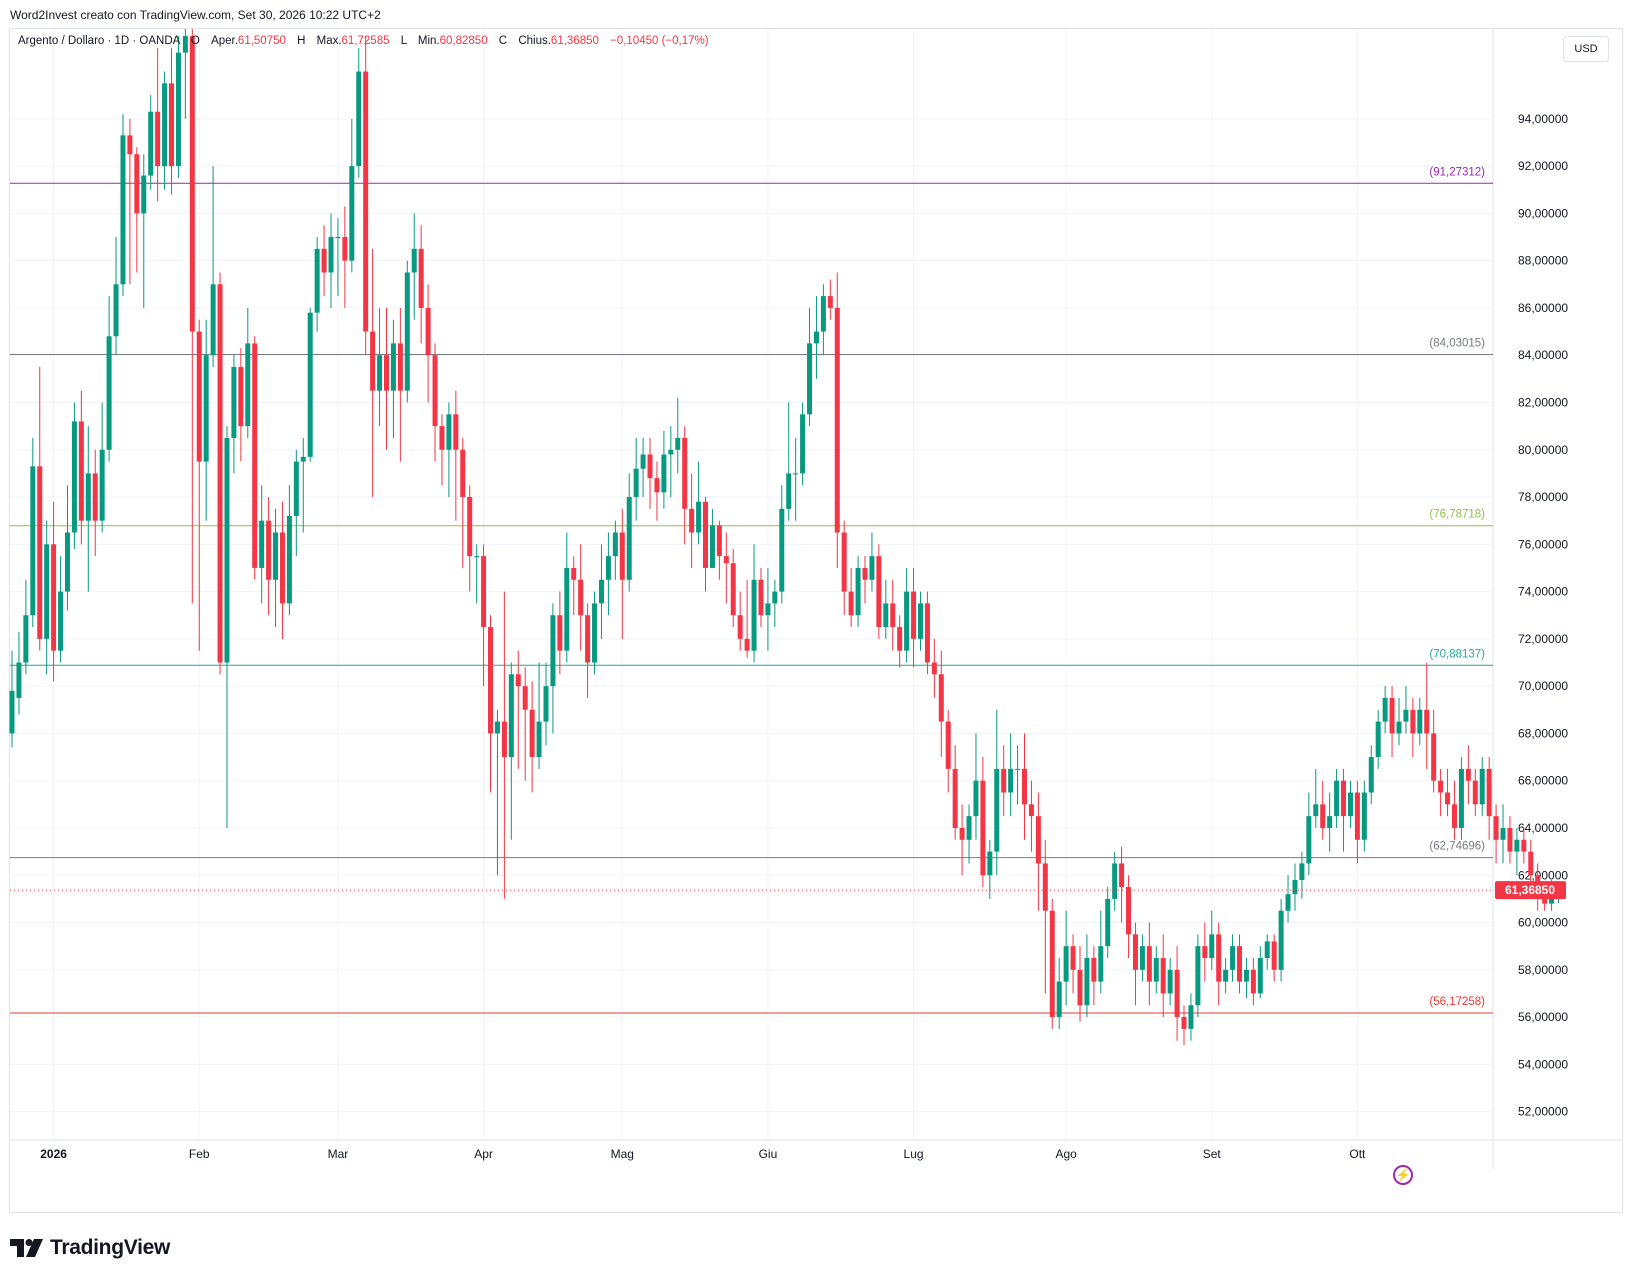 This screenshot has height=1276, width=1633. I want to click on y-tick-label: 78,00000, so click(1543, 497).